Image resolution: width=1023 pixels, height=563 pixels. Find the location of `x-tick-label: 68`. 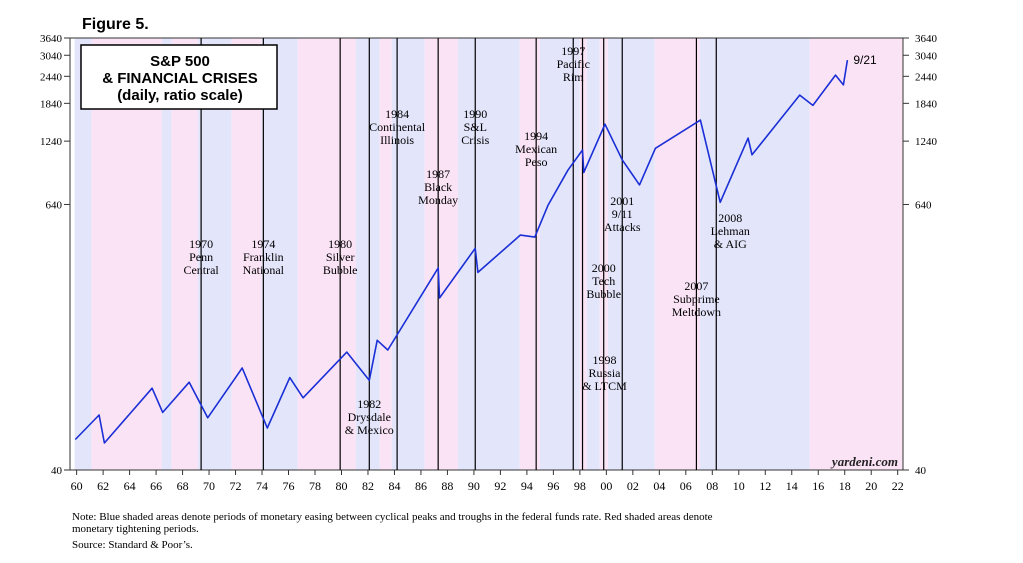

x-tick-label: 68 is located at coordinates (183, 486).